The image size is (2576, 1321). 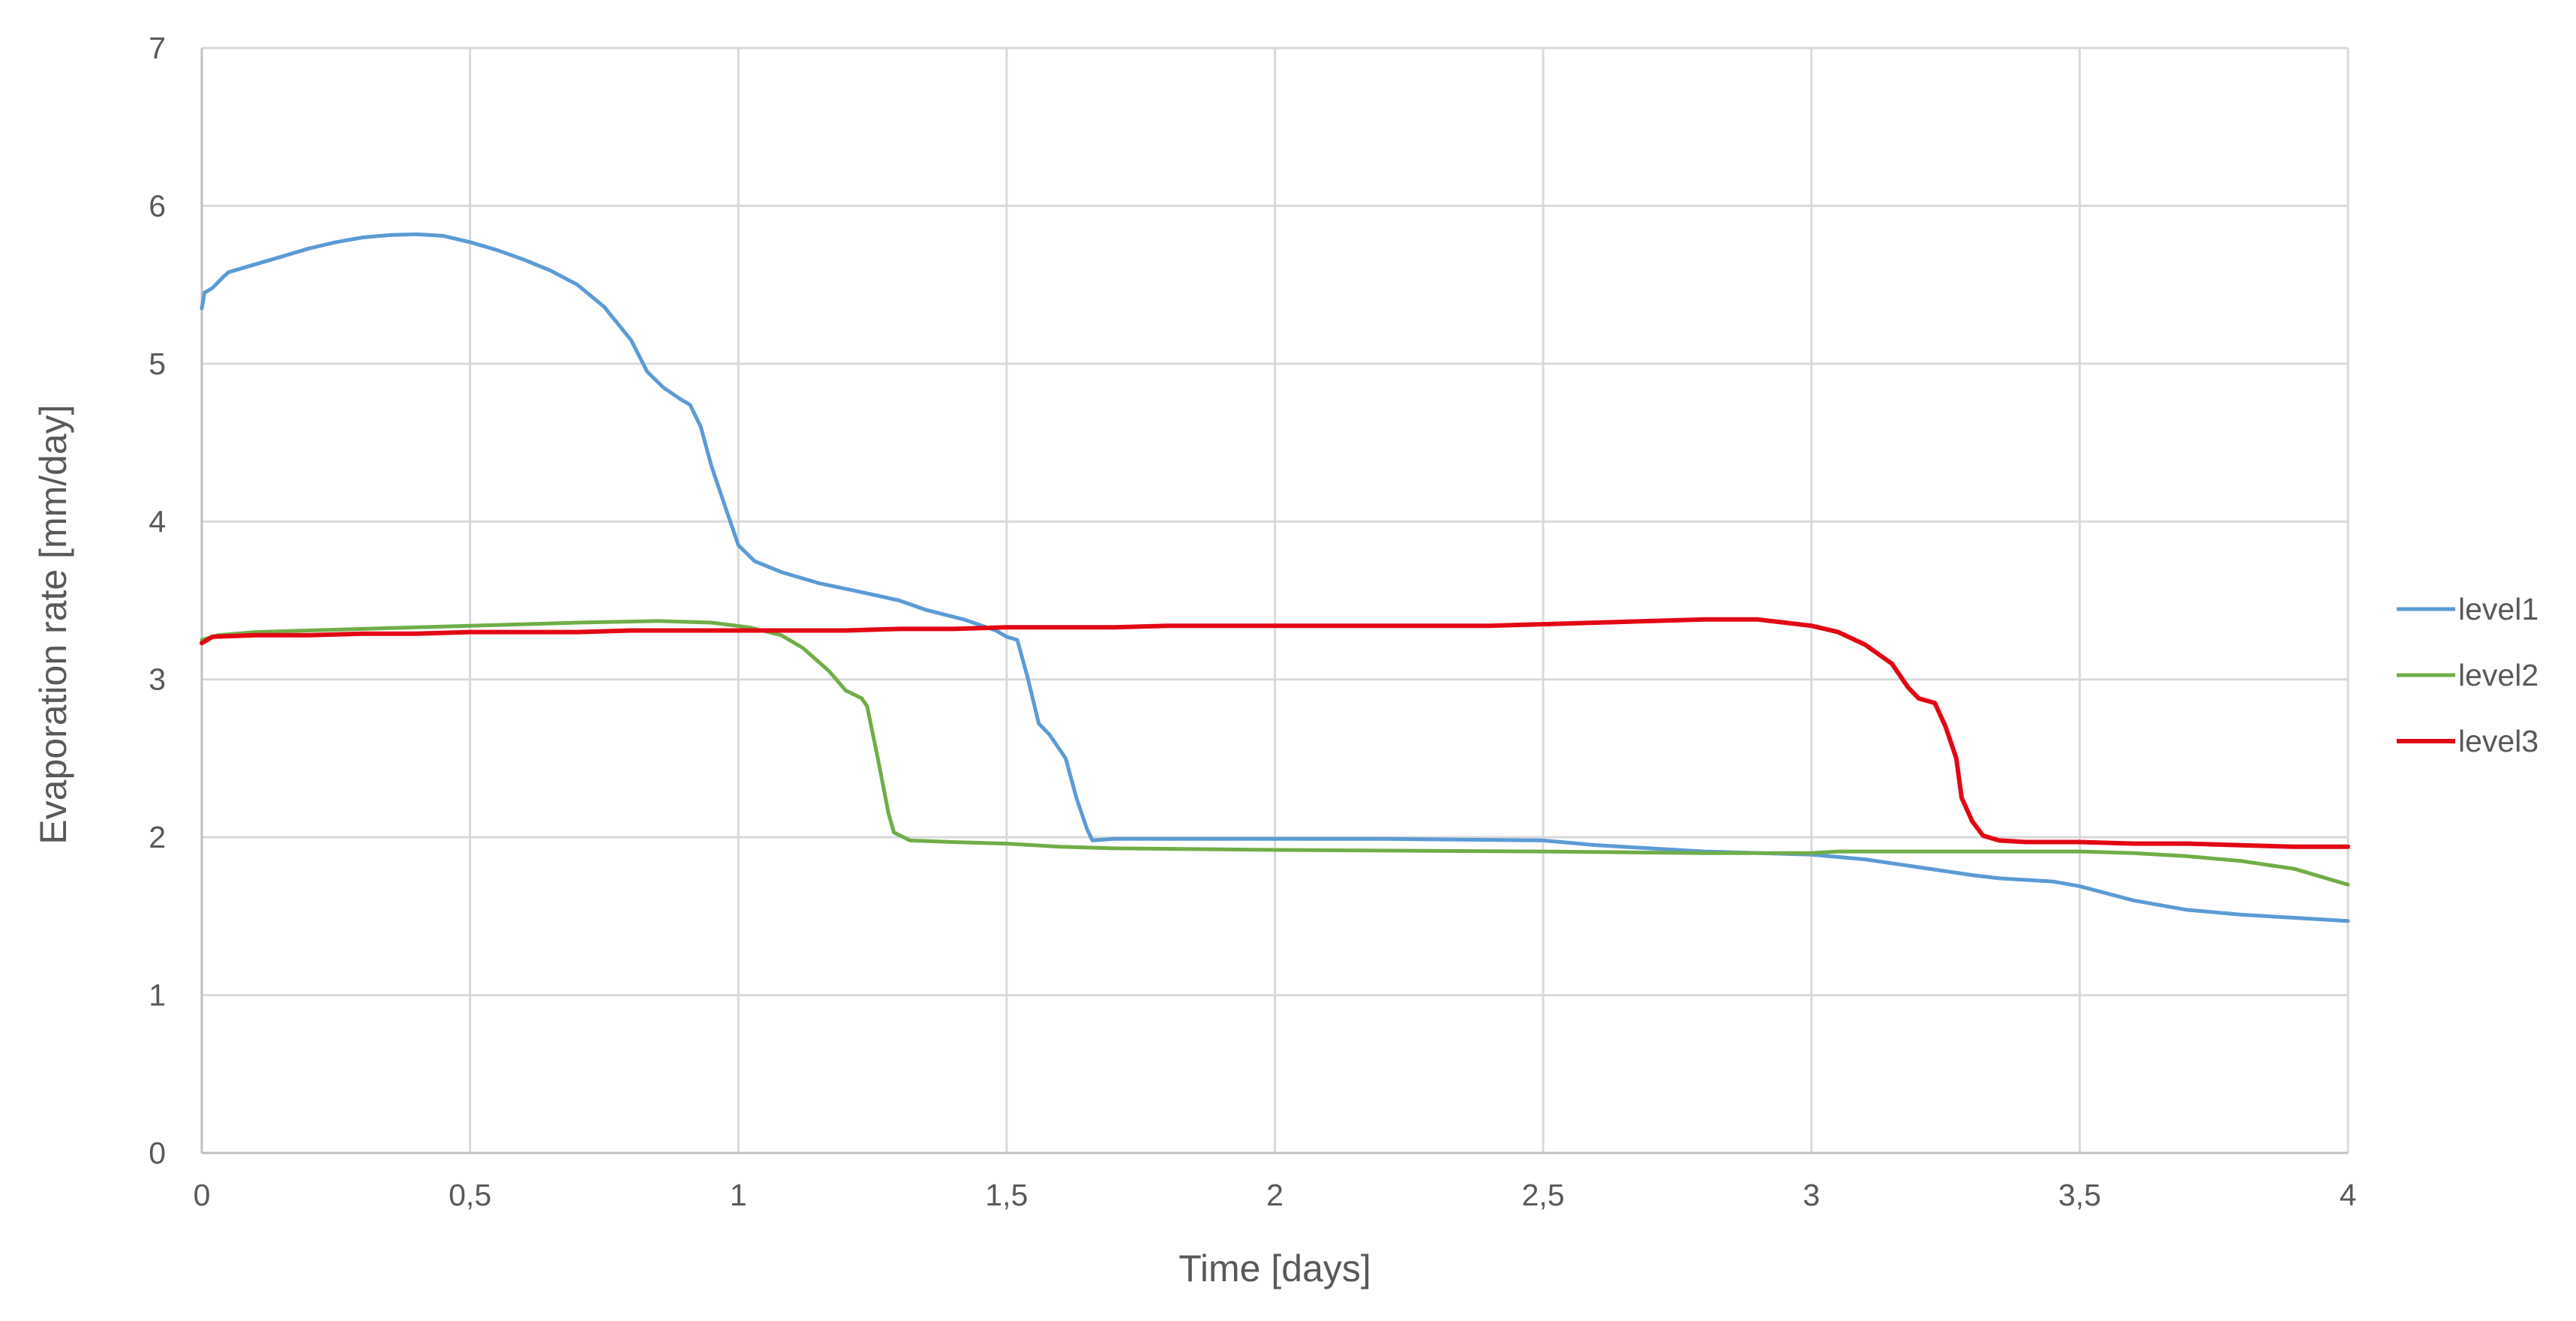 I want to click on x-tick-label: 1,5, so click(x=1006, y=1195).